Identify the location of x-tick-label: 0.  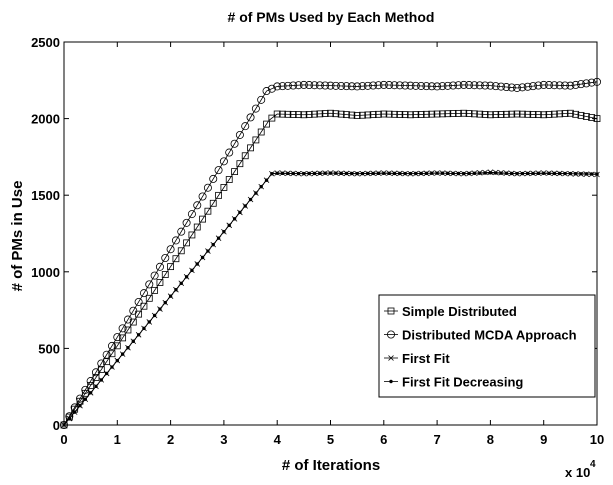
(63, 439).